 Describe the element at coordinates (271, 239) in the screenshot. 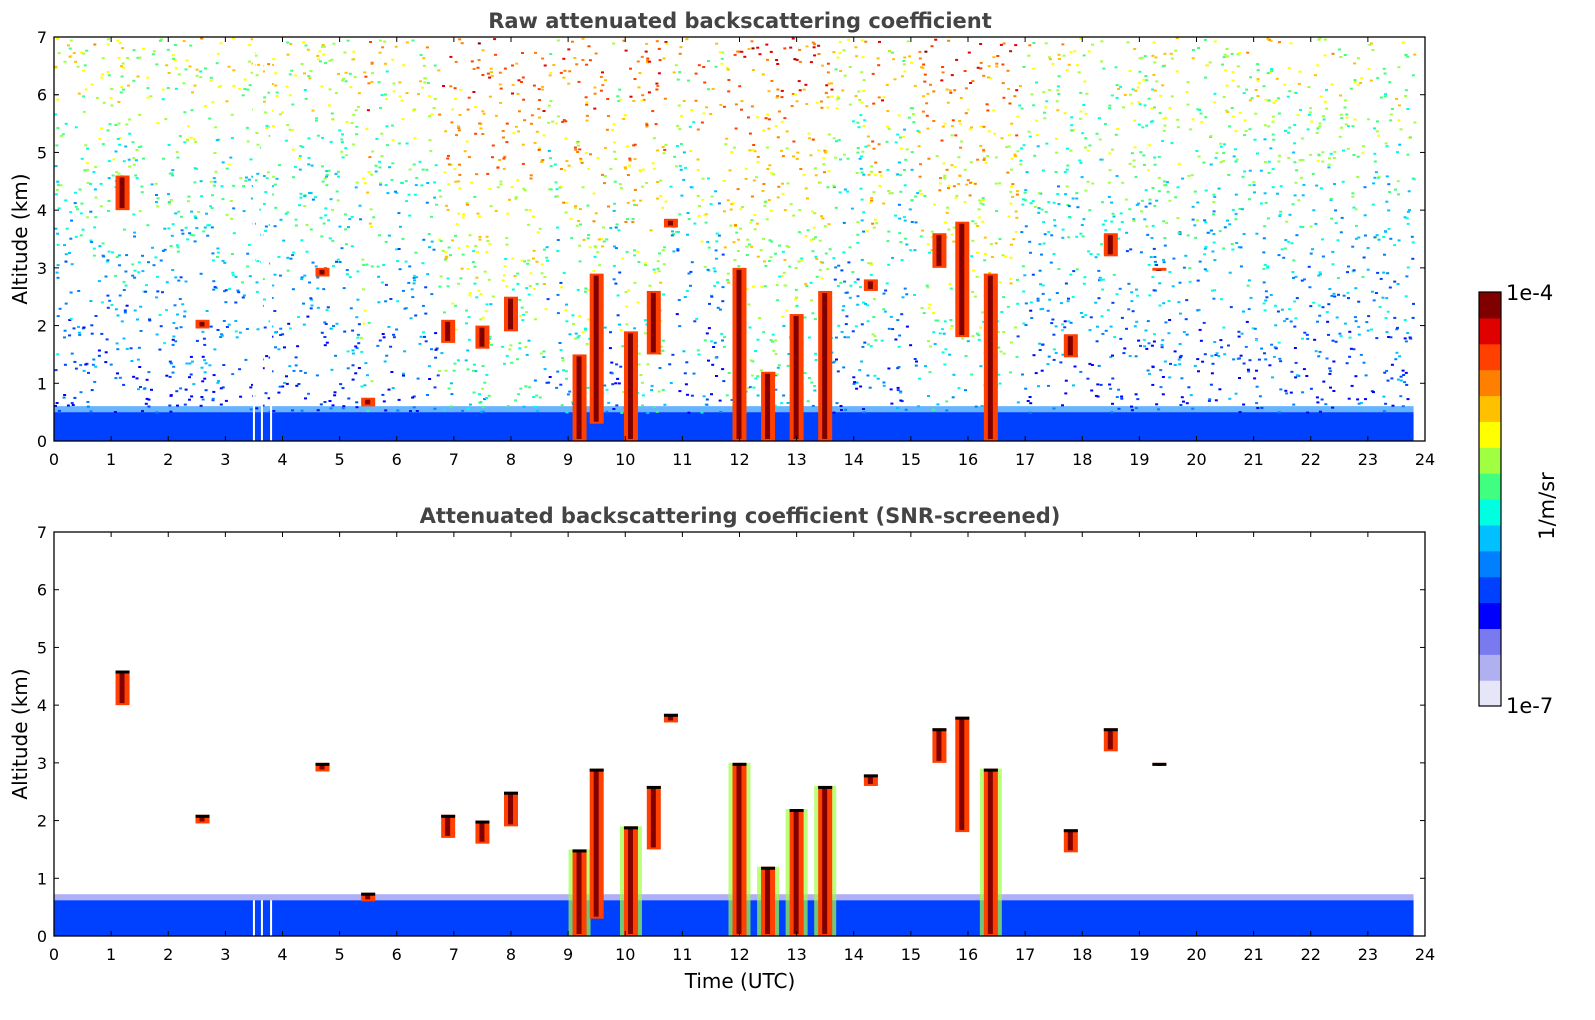

I see `data-gap-line` at that location.